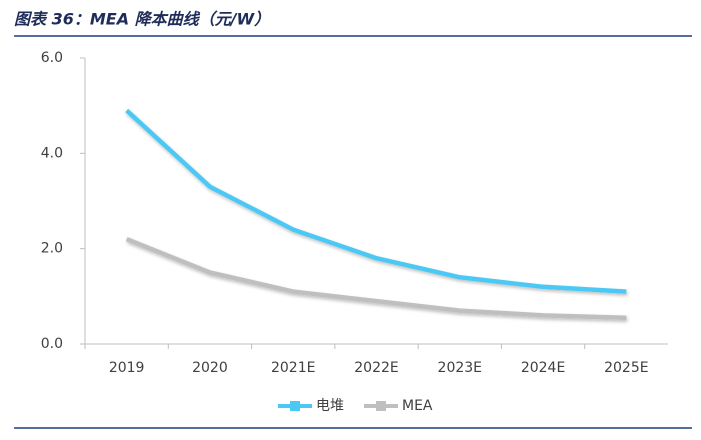 This screenshot has width=701, height=440. I want to click on x-tick-label: 2019, so click(127, 368).